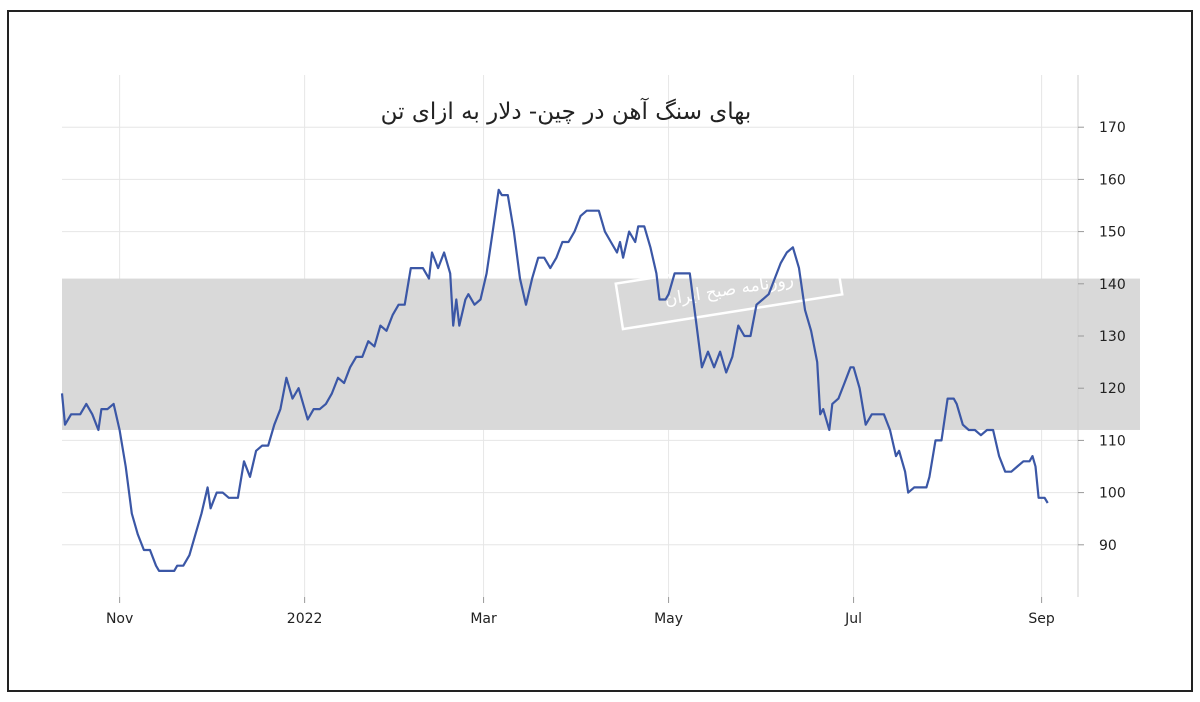 The height and width of the screenshot is (702, 1200). What do you see at coordinates (729, 289) in the screenshot?
I see `watermark-label-box` at bounding box center [729, 289].